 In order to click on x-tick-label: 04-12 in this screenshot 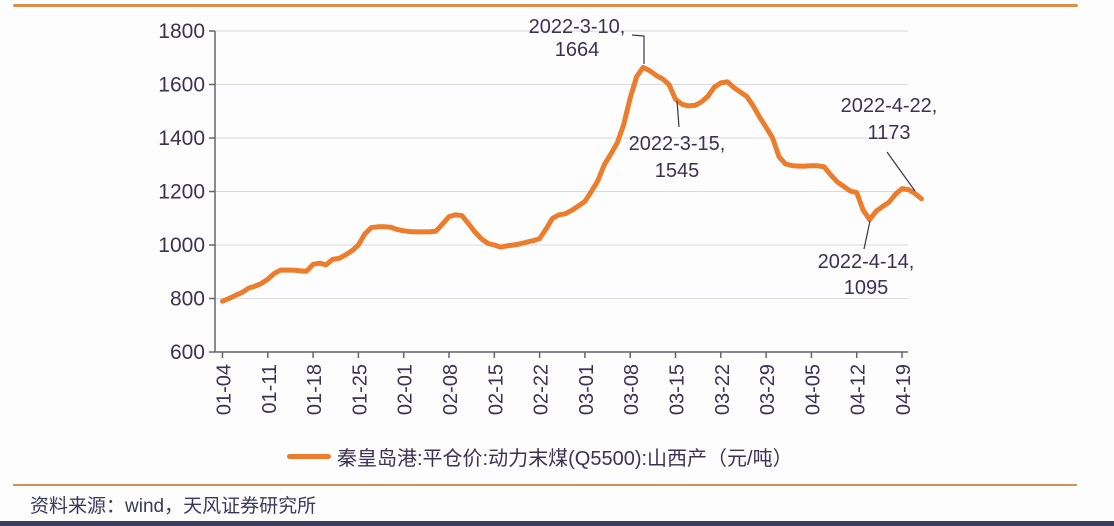, I will do `click(859, 389)`.